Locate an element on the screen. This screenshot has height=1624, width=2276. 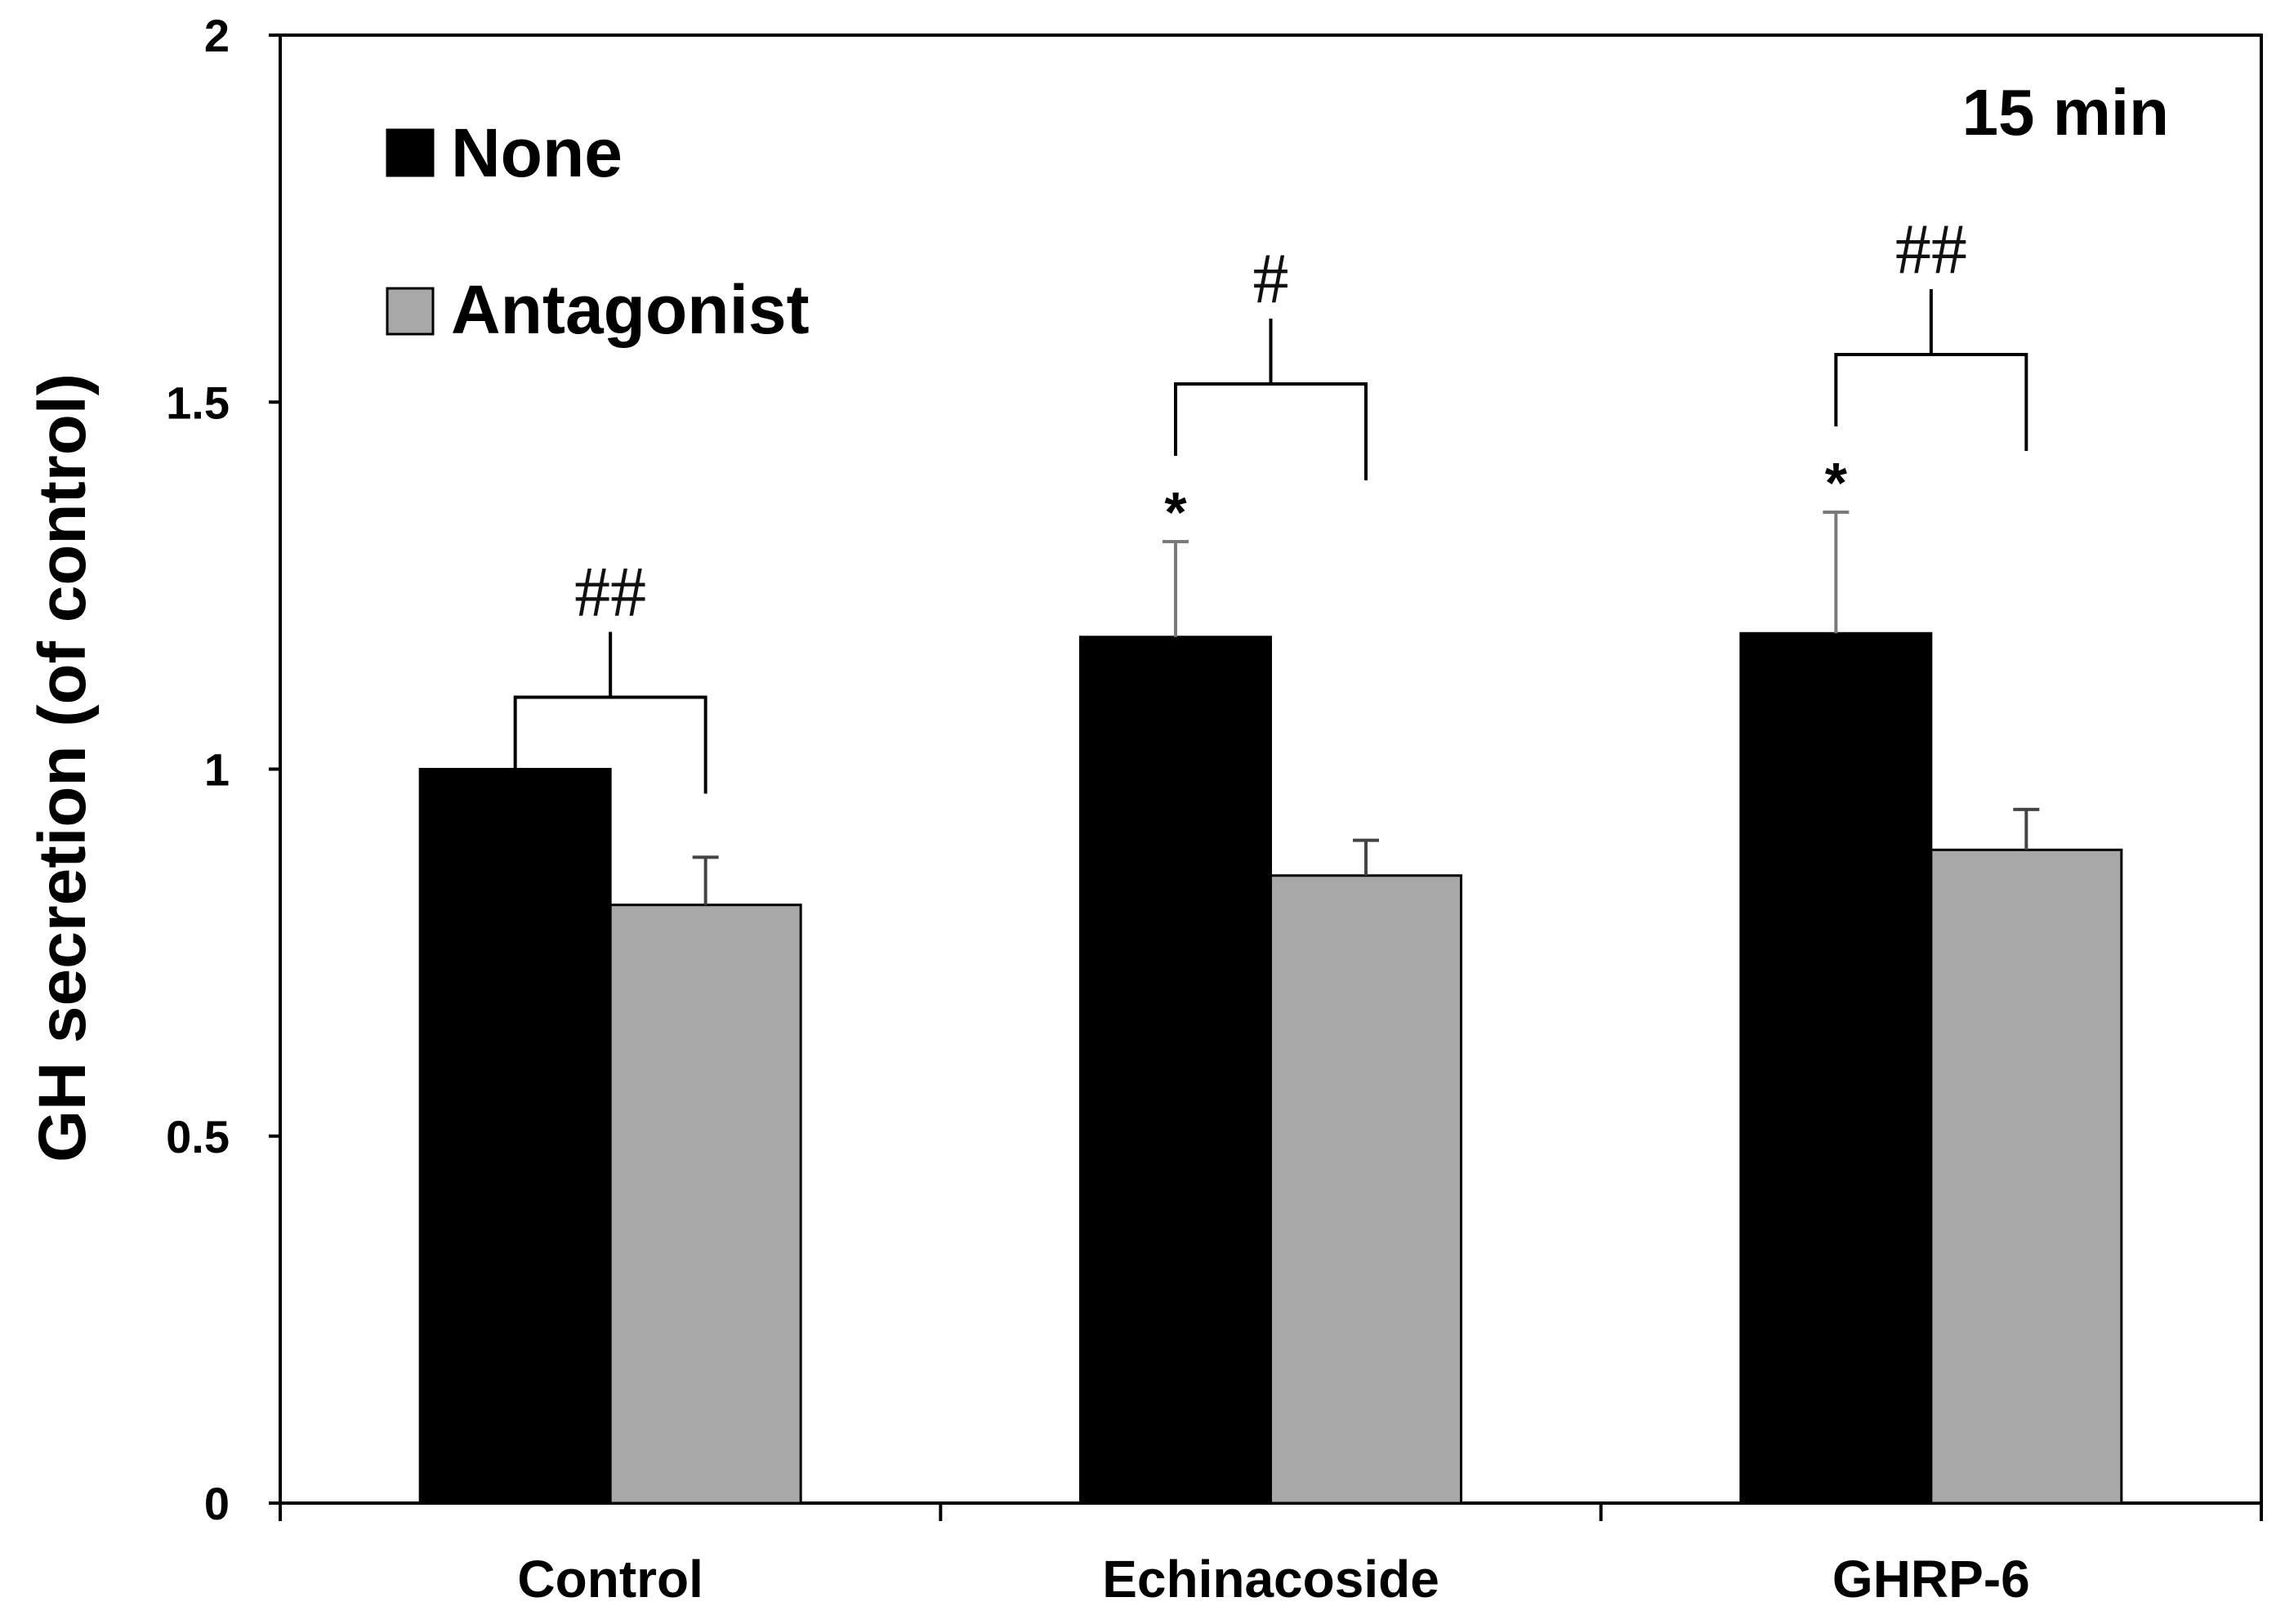
legend-label-antagonist: Antagonist is located at coordinates (630, 309).